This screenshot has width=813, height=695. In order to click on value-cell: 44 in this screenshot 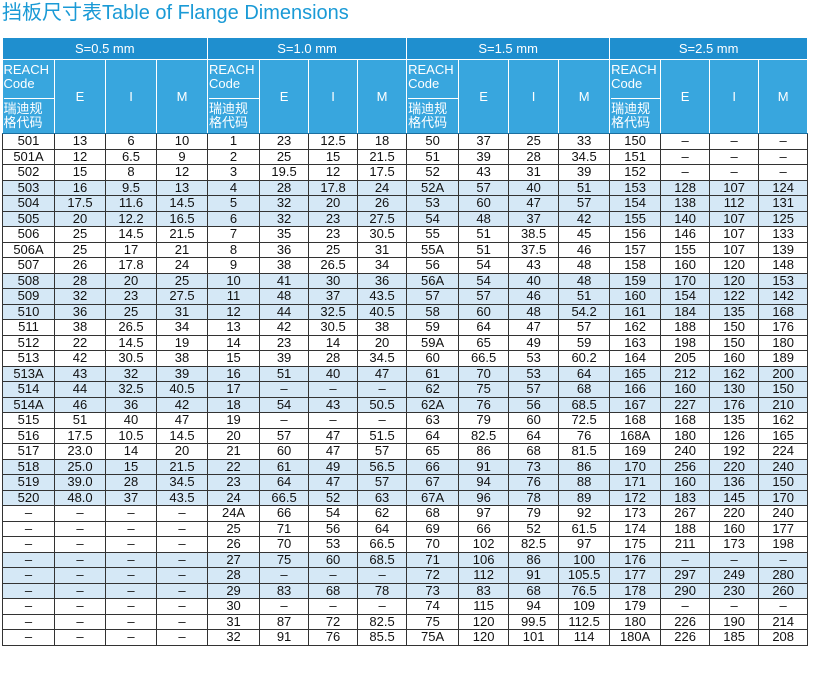, I will do `click(80, 389)`.